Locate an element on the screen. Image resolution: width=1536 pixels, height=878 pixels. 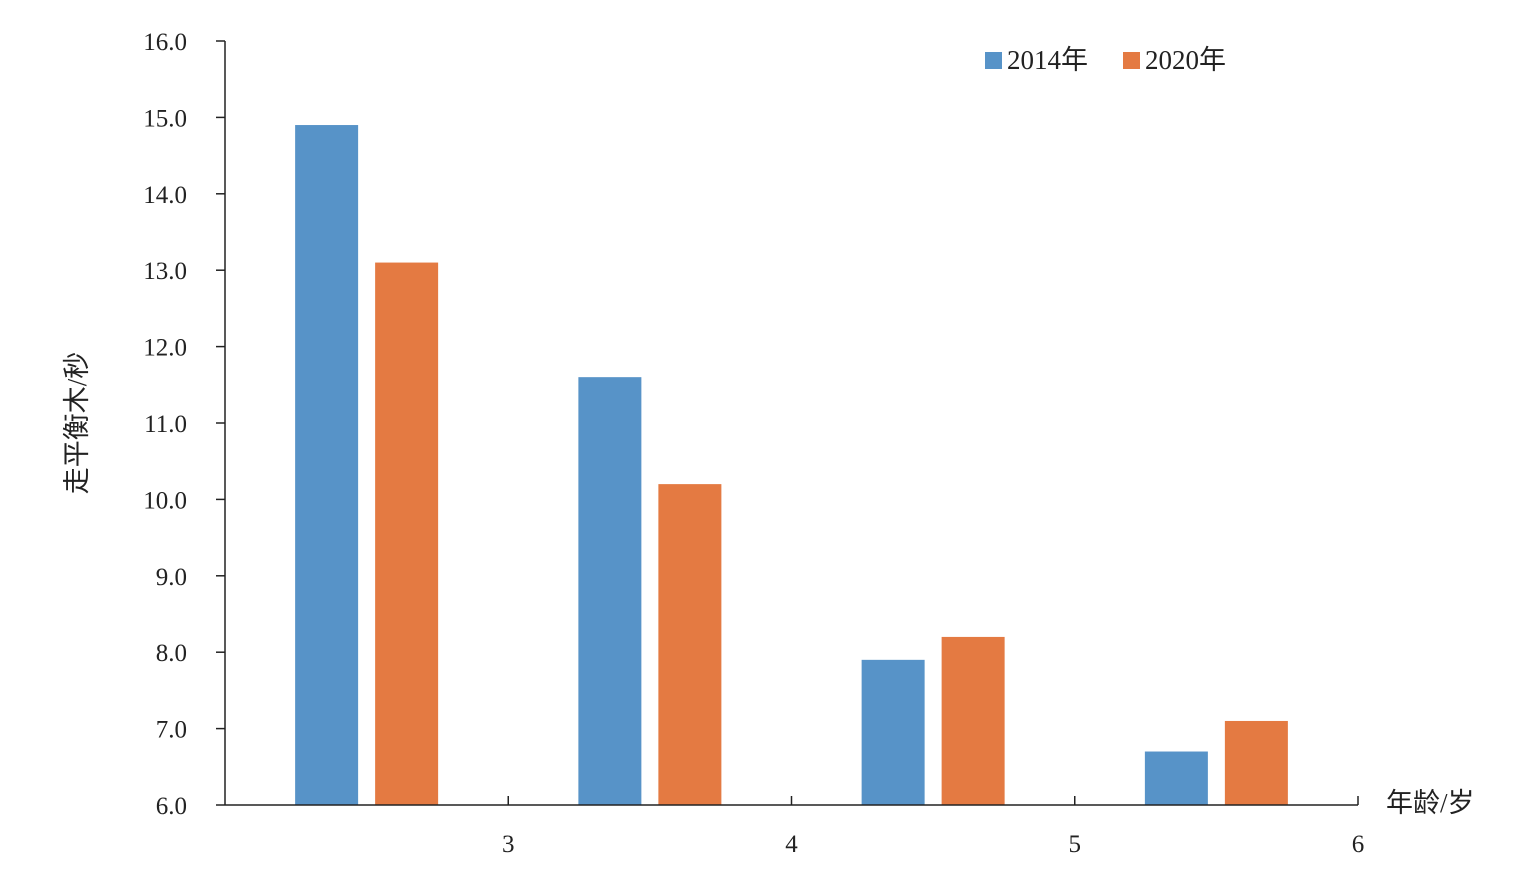
bar-2020年-6 is located at coordinates (1256, 762).